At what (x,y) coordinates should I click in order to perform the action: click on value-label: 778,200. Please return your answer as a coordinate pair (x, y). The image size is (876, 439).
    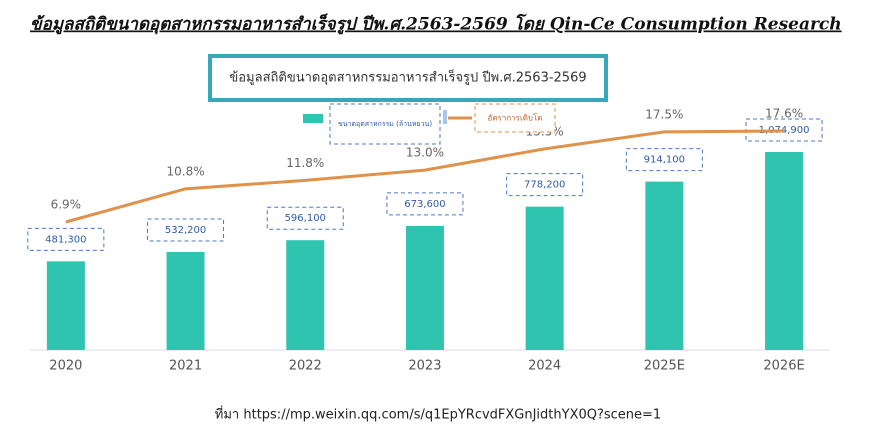
    Looking at the image, I should click on (544, 185).